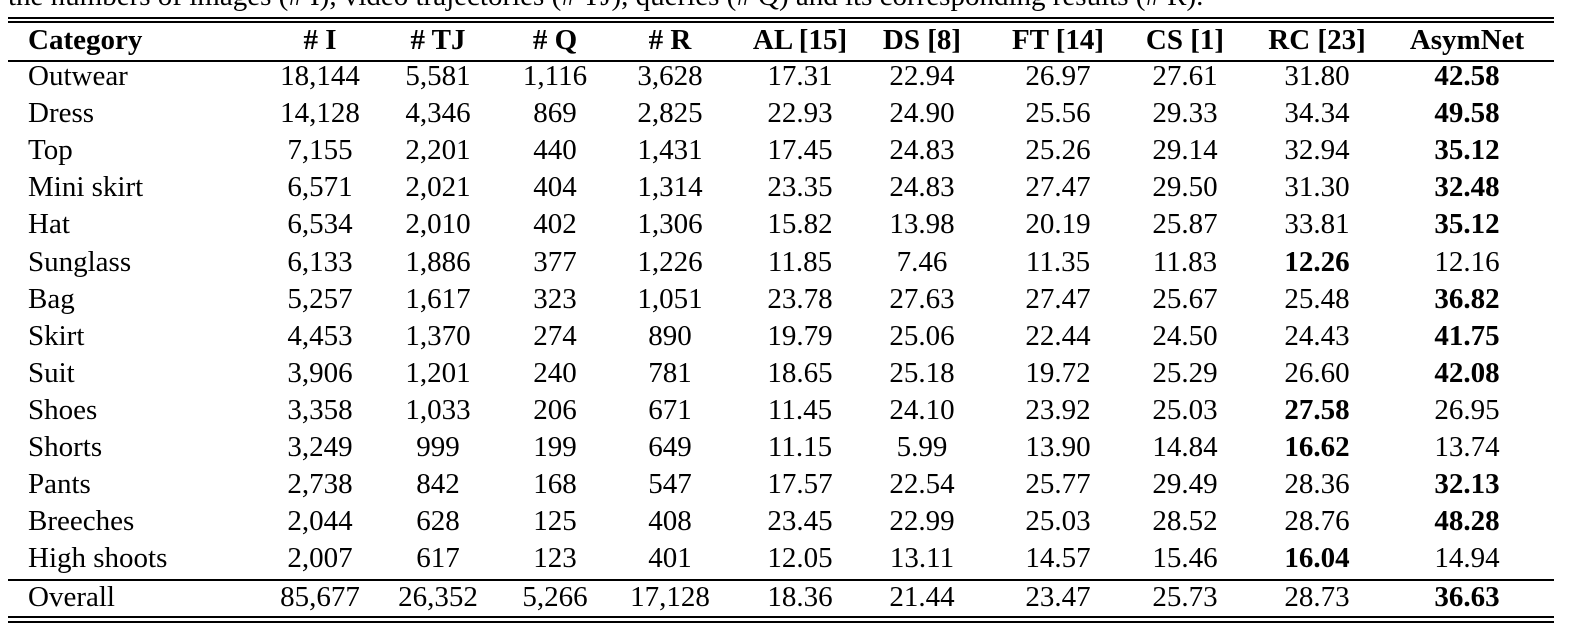  Describe the element at coordinates (670, 187) in the screenshot. I see `table-cell: 1,314` at that location.